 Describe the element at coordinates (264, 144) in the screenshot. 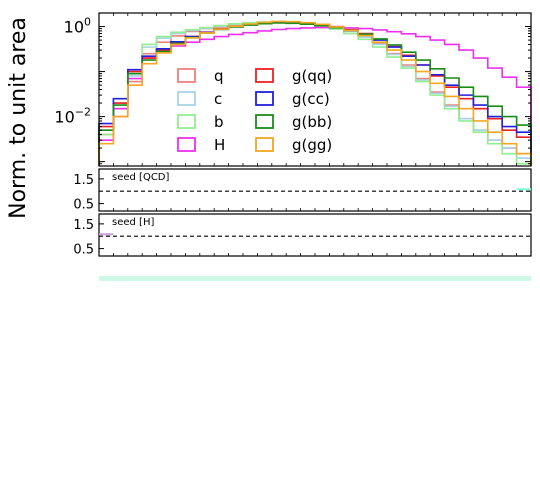

I see `legend-swatch-g(gg)` at that location.